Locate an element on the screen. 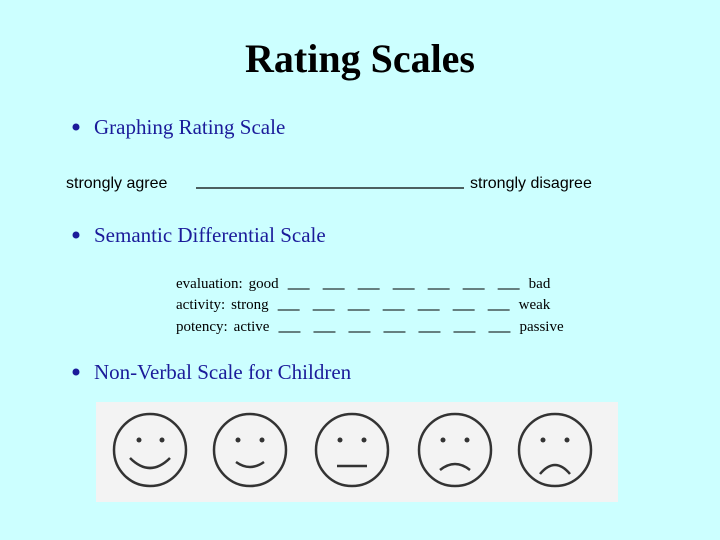  slide-title: Rating Scales is located at coordinates (360, 58).